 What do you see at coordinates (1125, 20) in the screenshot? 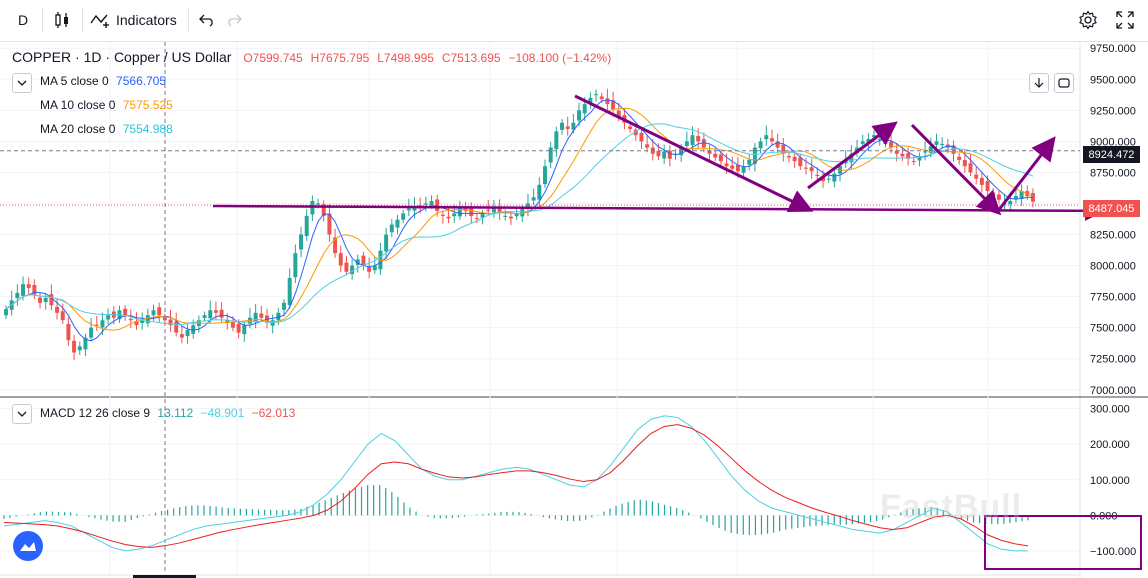
I see `fullscreen-button` at bounding box center [1125, 20].